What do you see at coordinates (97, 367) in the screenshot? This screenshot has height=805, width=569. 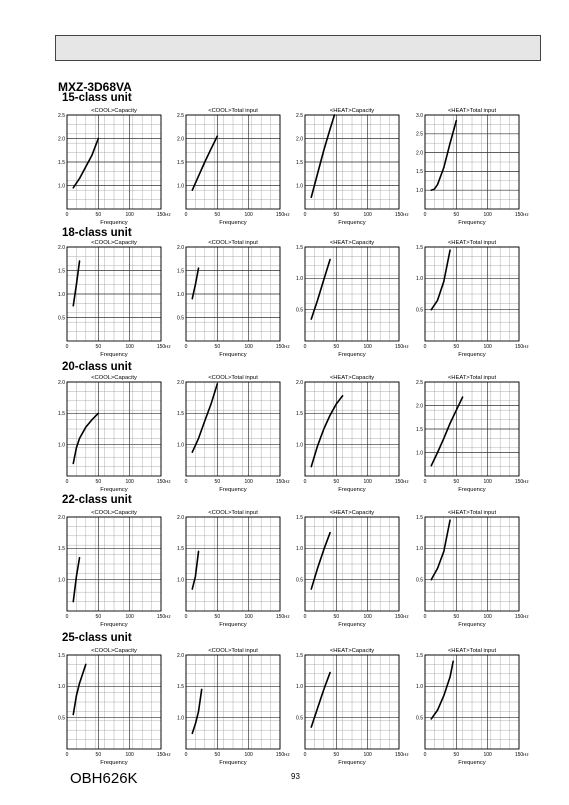 I see `section-title-20: 20-class unit` at bounding box center [97, 367].